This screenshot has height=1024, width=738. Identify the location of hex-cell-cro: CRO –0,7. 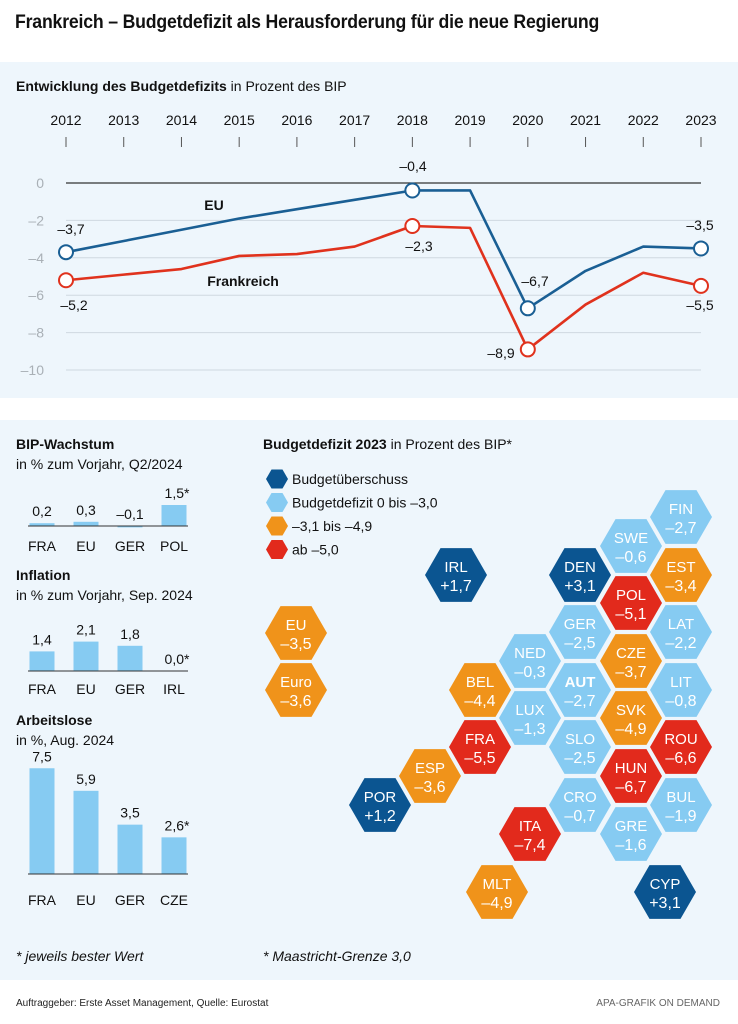
(580, 805).